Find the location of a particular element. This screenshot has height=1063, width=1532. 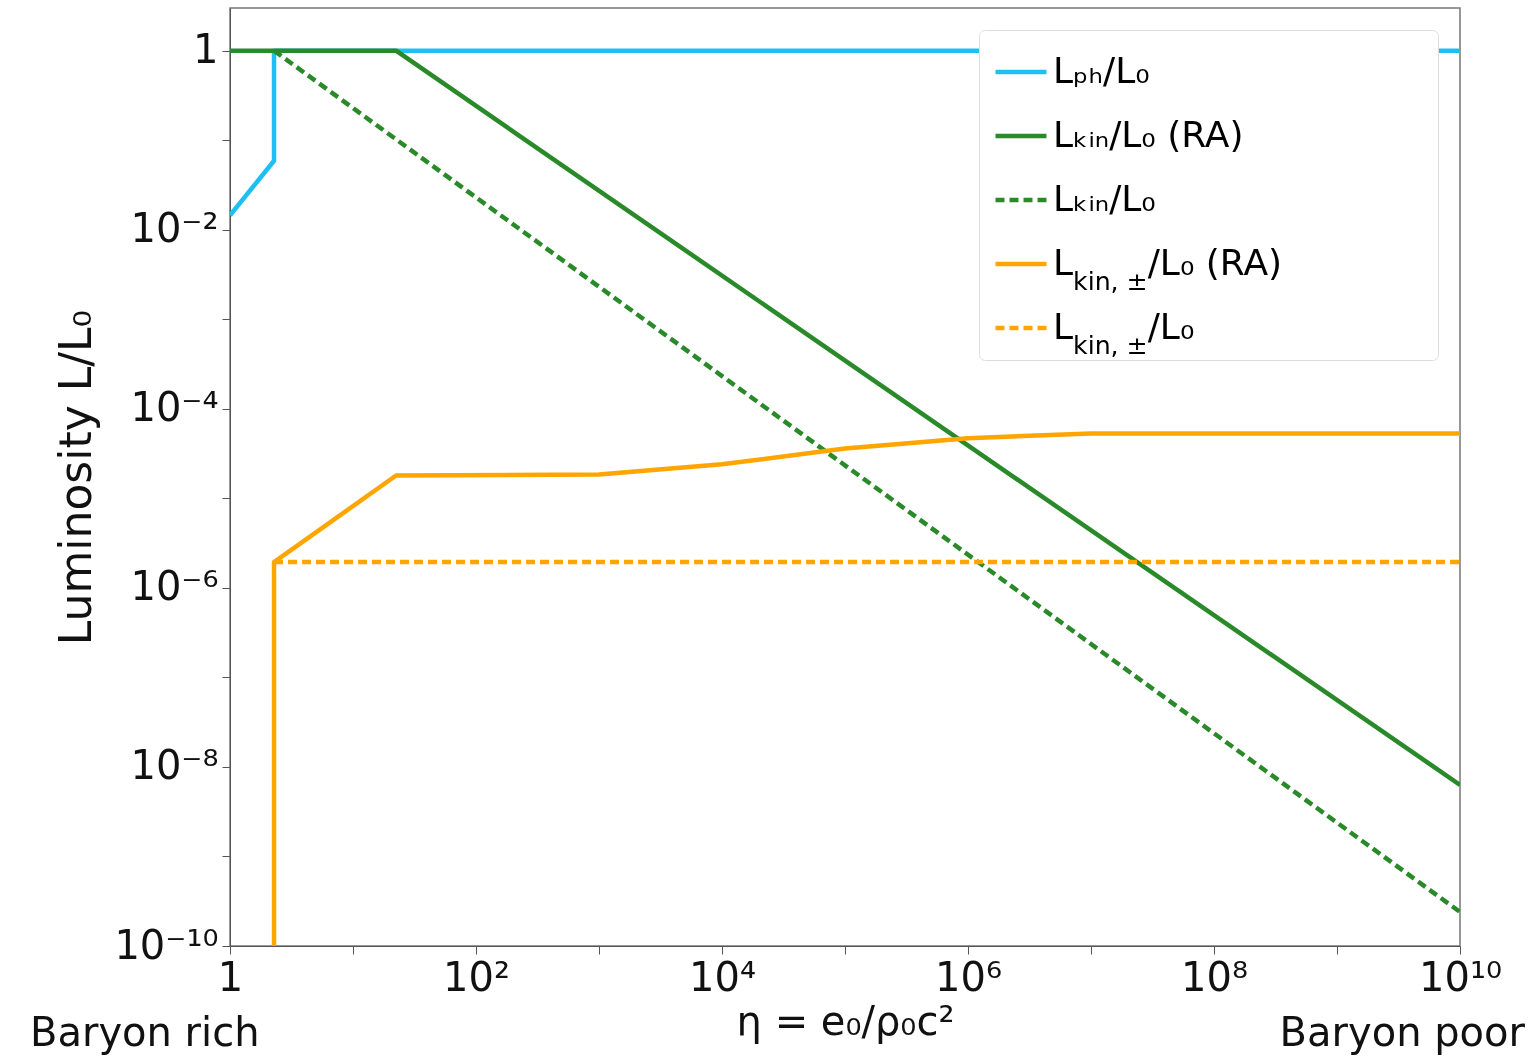

y-tick-label: 10⁻⁴ is located at coordinates (174, 407).